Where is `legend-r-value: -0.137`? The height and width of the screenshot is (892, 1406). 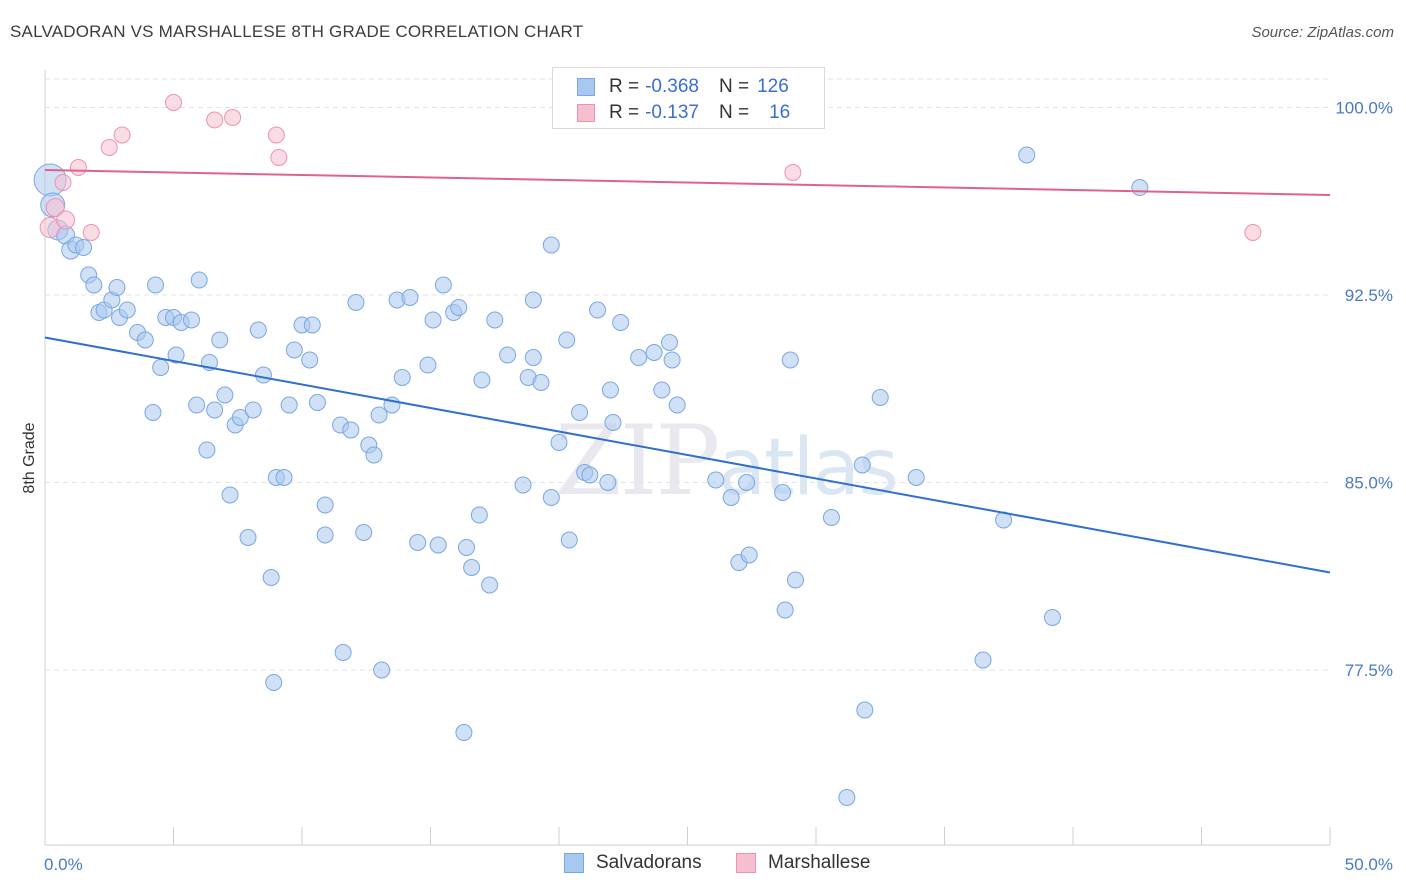 legend-r-value: -0.137 is located at coordinates (672, 112).